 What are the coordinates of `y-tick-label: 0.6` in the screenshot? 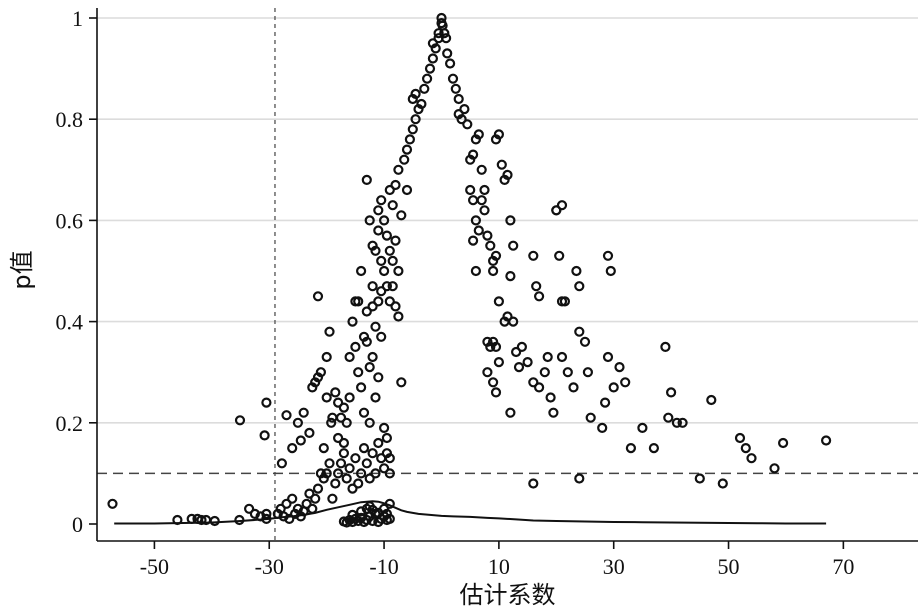 It's located at (70, 220).